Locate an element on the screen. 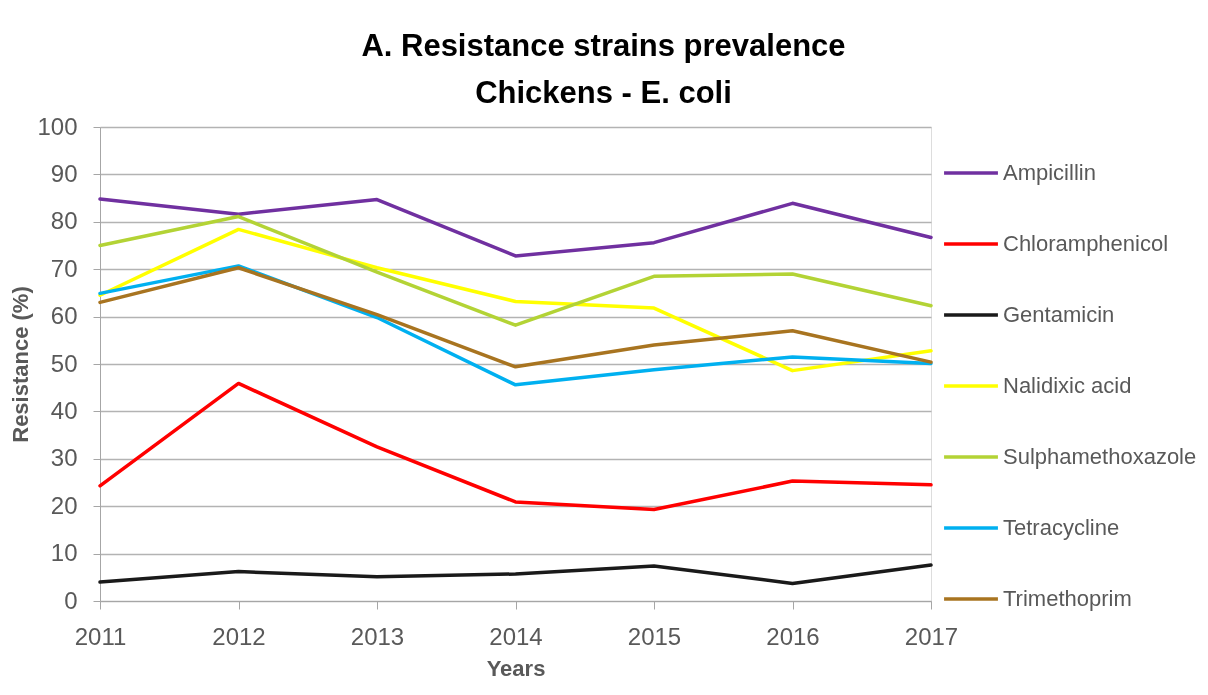 The width and height of the screenshot is (1208, 695). y-tick-label: 70 is located at coordinates (64, 268).